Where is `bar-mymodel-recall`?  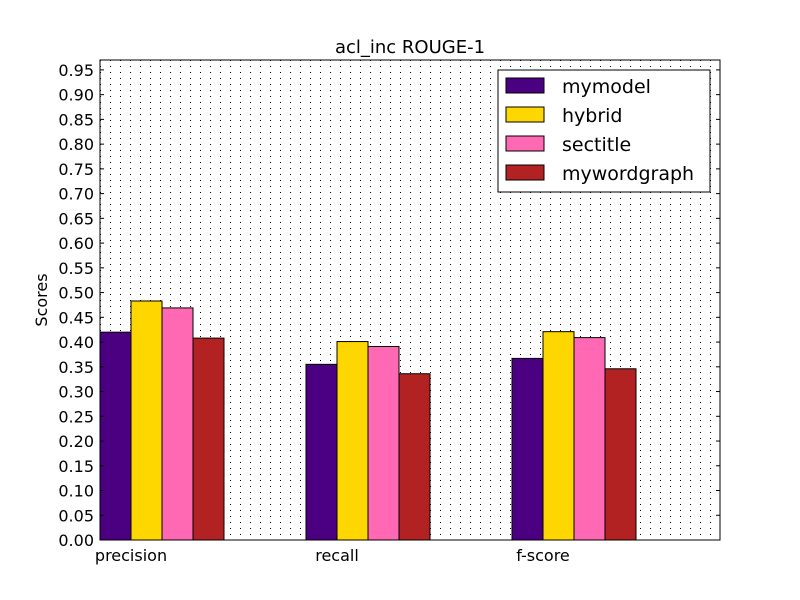
bar-mymodel-recall is located at coordinates (321, 452).